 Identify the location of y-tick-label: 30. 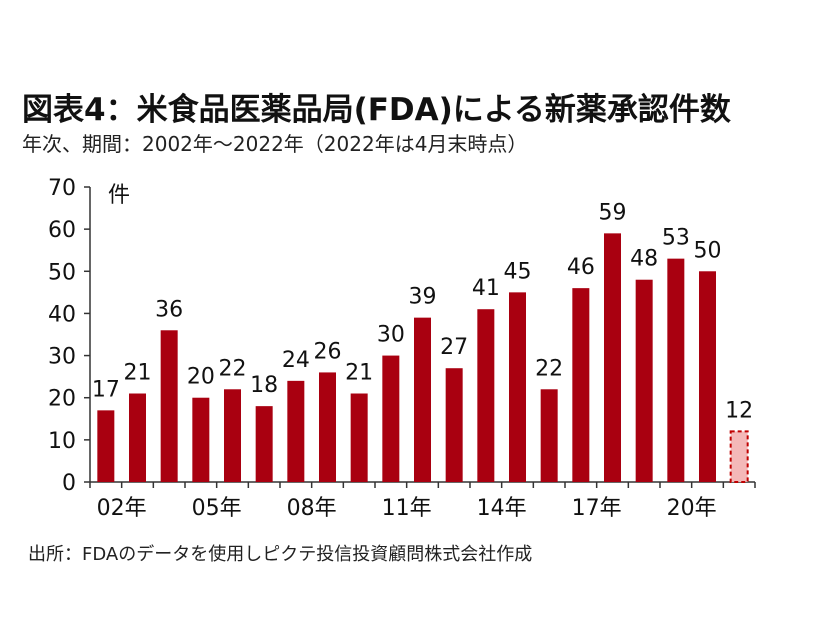
(62, 357).